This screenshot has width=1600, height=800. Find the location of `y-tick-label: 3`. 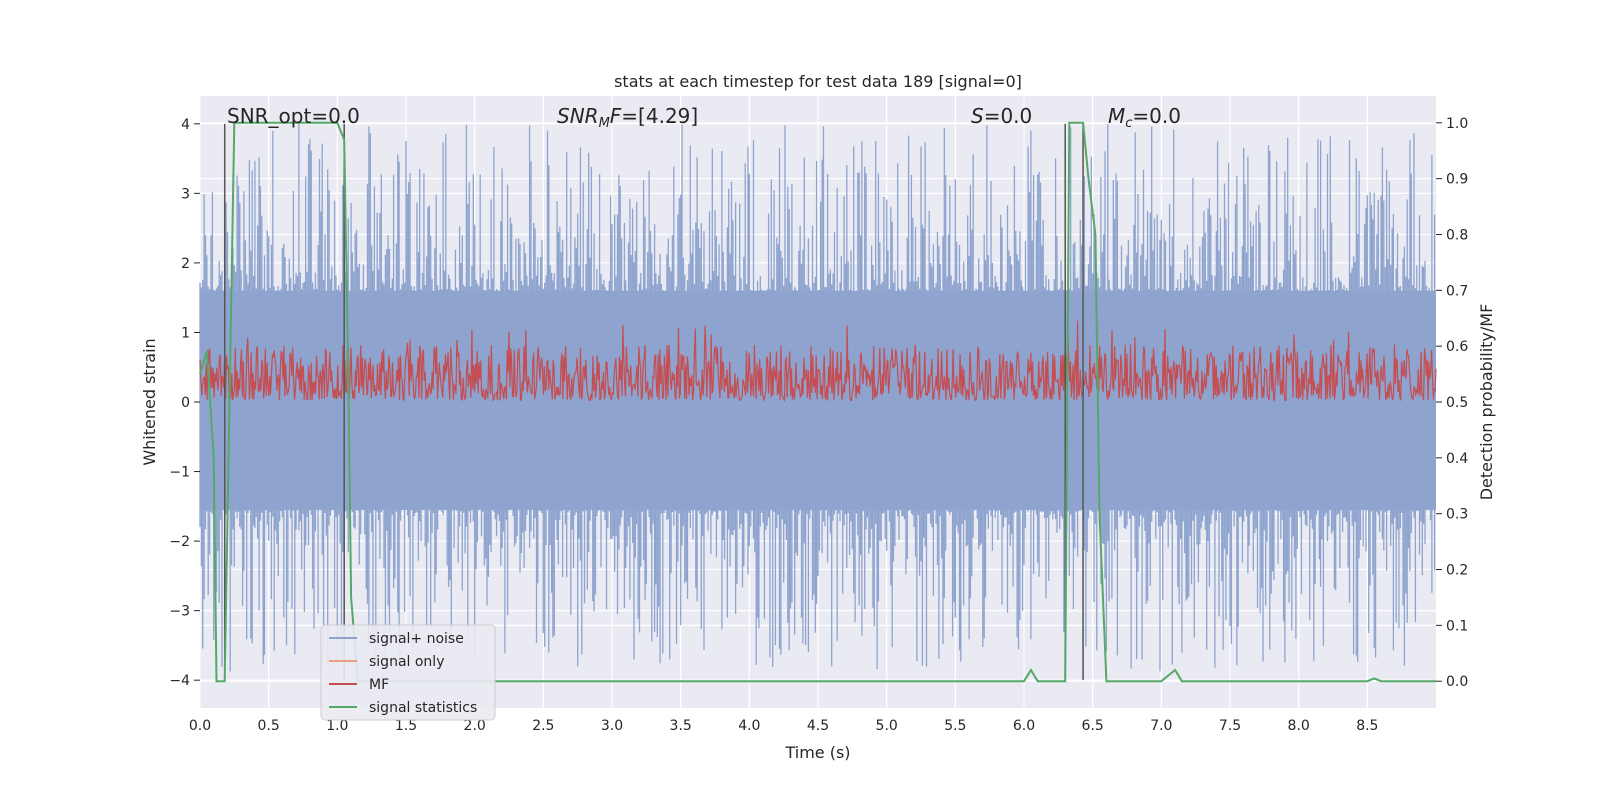

y-tick-label: 3 is located at coordinates (185, 194).